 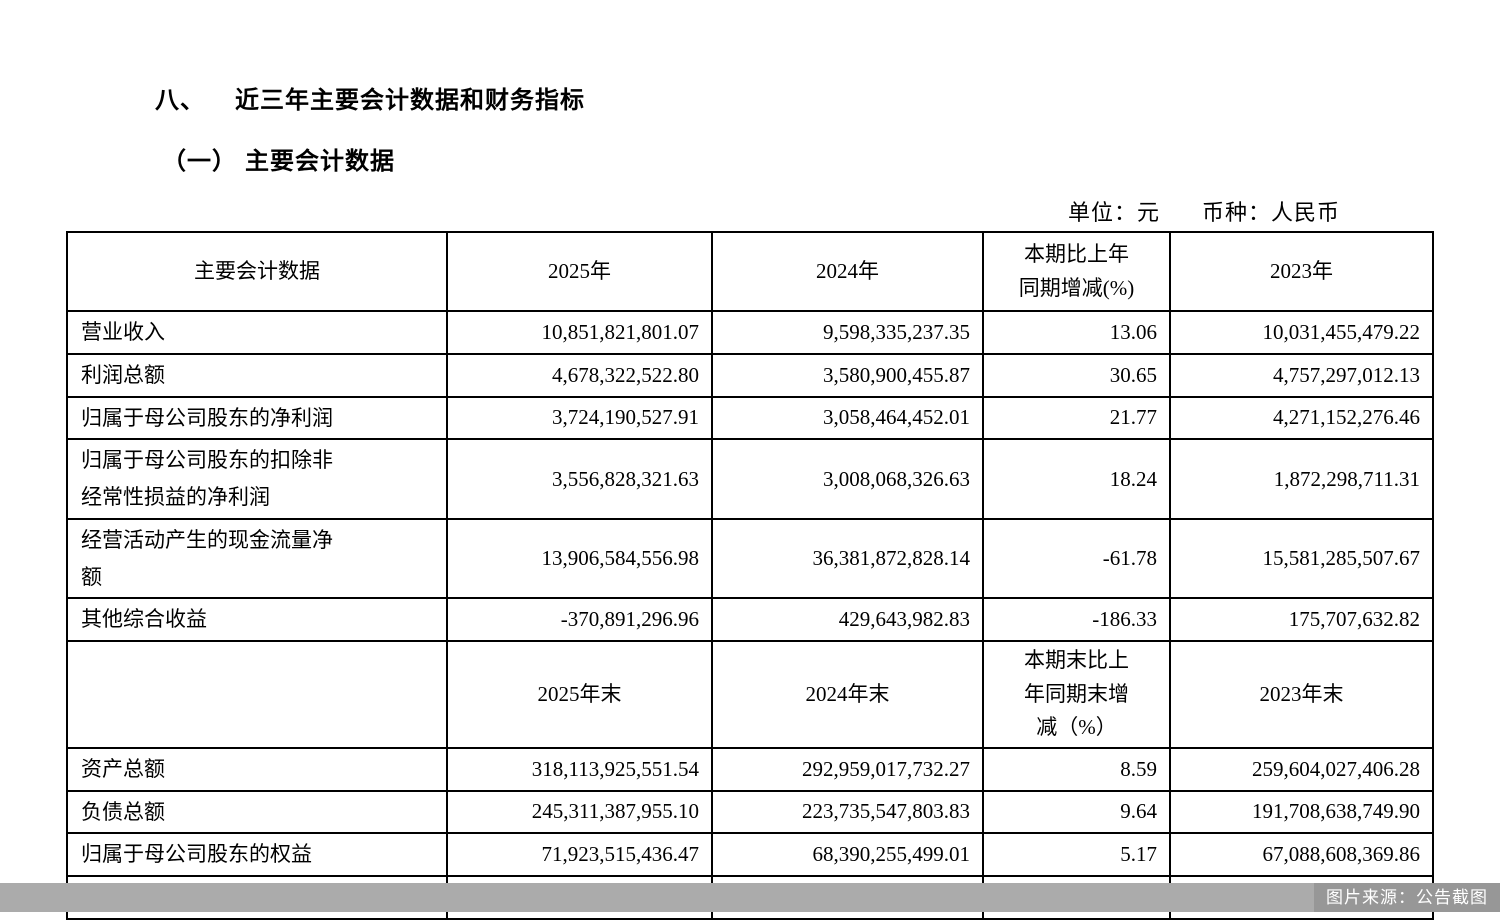 I want to click on subsection-title: （一） 主要会计数据, so click(x=278, y=158).